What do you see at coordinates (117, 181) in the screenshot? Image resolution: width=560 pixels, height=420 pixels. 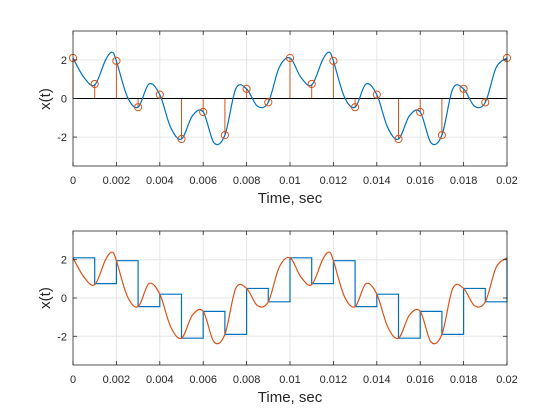 I see `top-plot-x-tick-label: 0.002` at bounding box center [117, 181].